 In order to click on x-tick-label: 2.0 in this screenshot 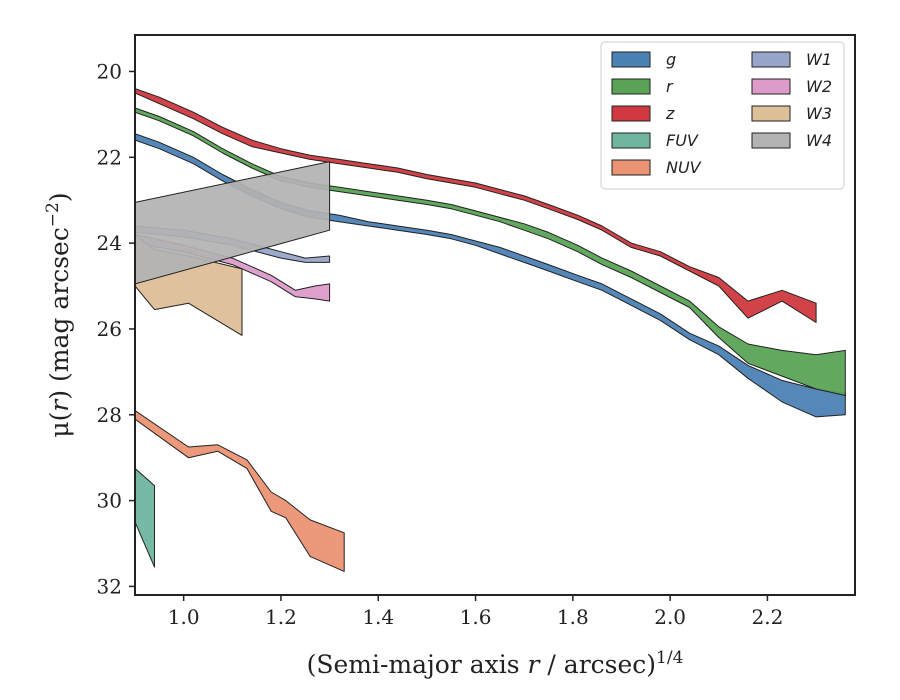, I will do `click(670, 617)`.